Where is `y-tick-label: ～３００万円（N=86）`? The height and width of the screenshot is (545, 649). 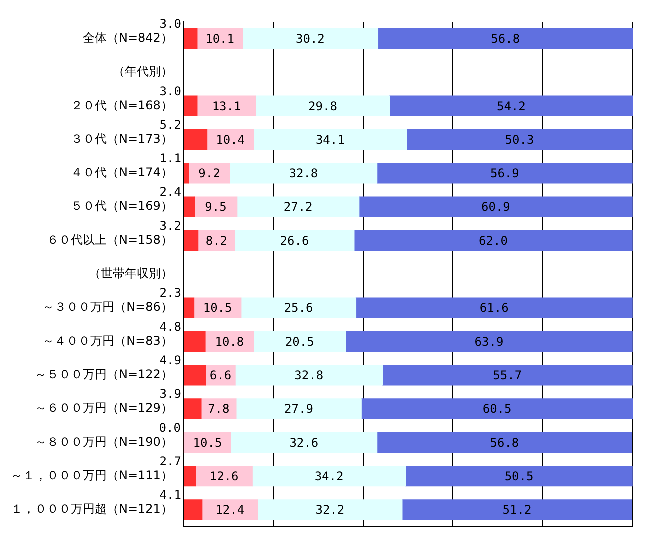
y-tick-label: ～３００万円（N=86） is located at coordinates (107, 307).